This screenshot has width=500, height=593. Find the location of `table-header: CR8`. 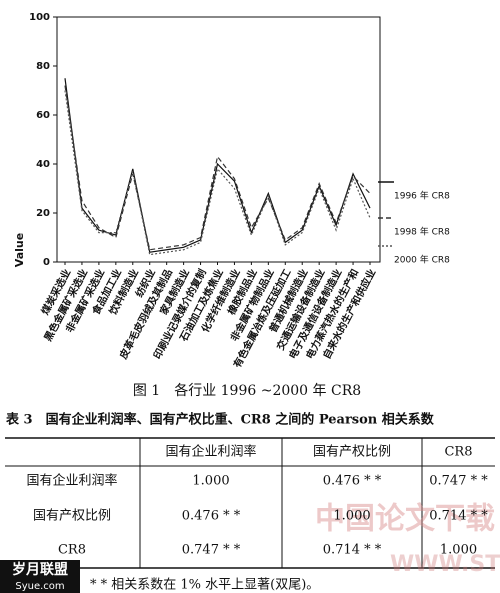

table-header: CR8 is located at coordinates (458, 452).